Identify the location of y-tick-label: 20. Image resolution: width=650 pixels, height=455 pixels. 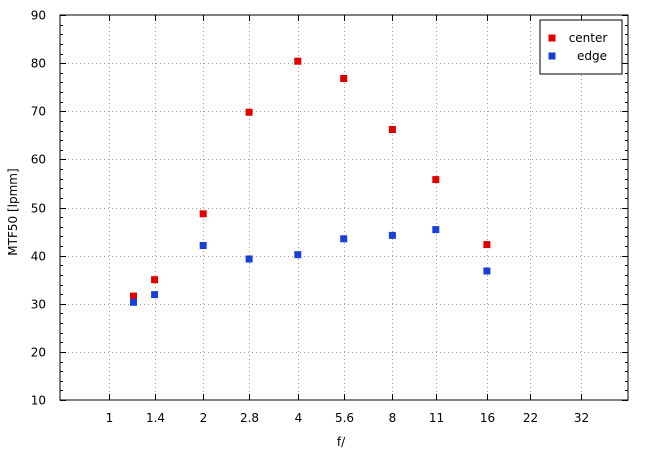
(38, 353).